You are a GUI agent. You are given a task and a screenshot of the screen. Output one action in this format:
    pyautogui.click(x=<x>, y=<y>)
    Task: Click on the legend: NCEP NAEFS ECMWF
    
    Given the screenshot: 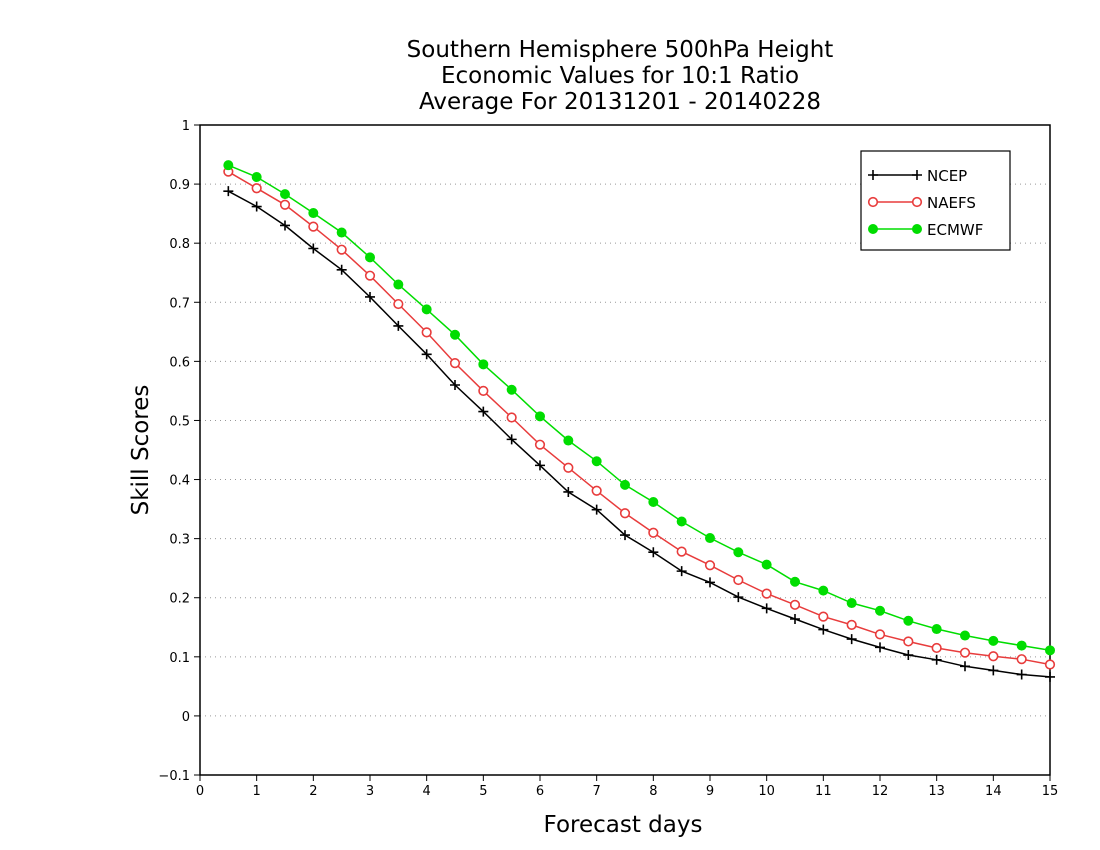 What is the action you would take?
    pyautogui.click(x=935, y=200)
    